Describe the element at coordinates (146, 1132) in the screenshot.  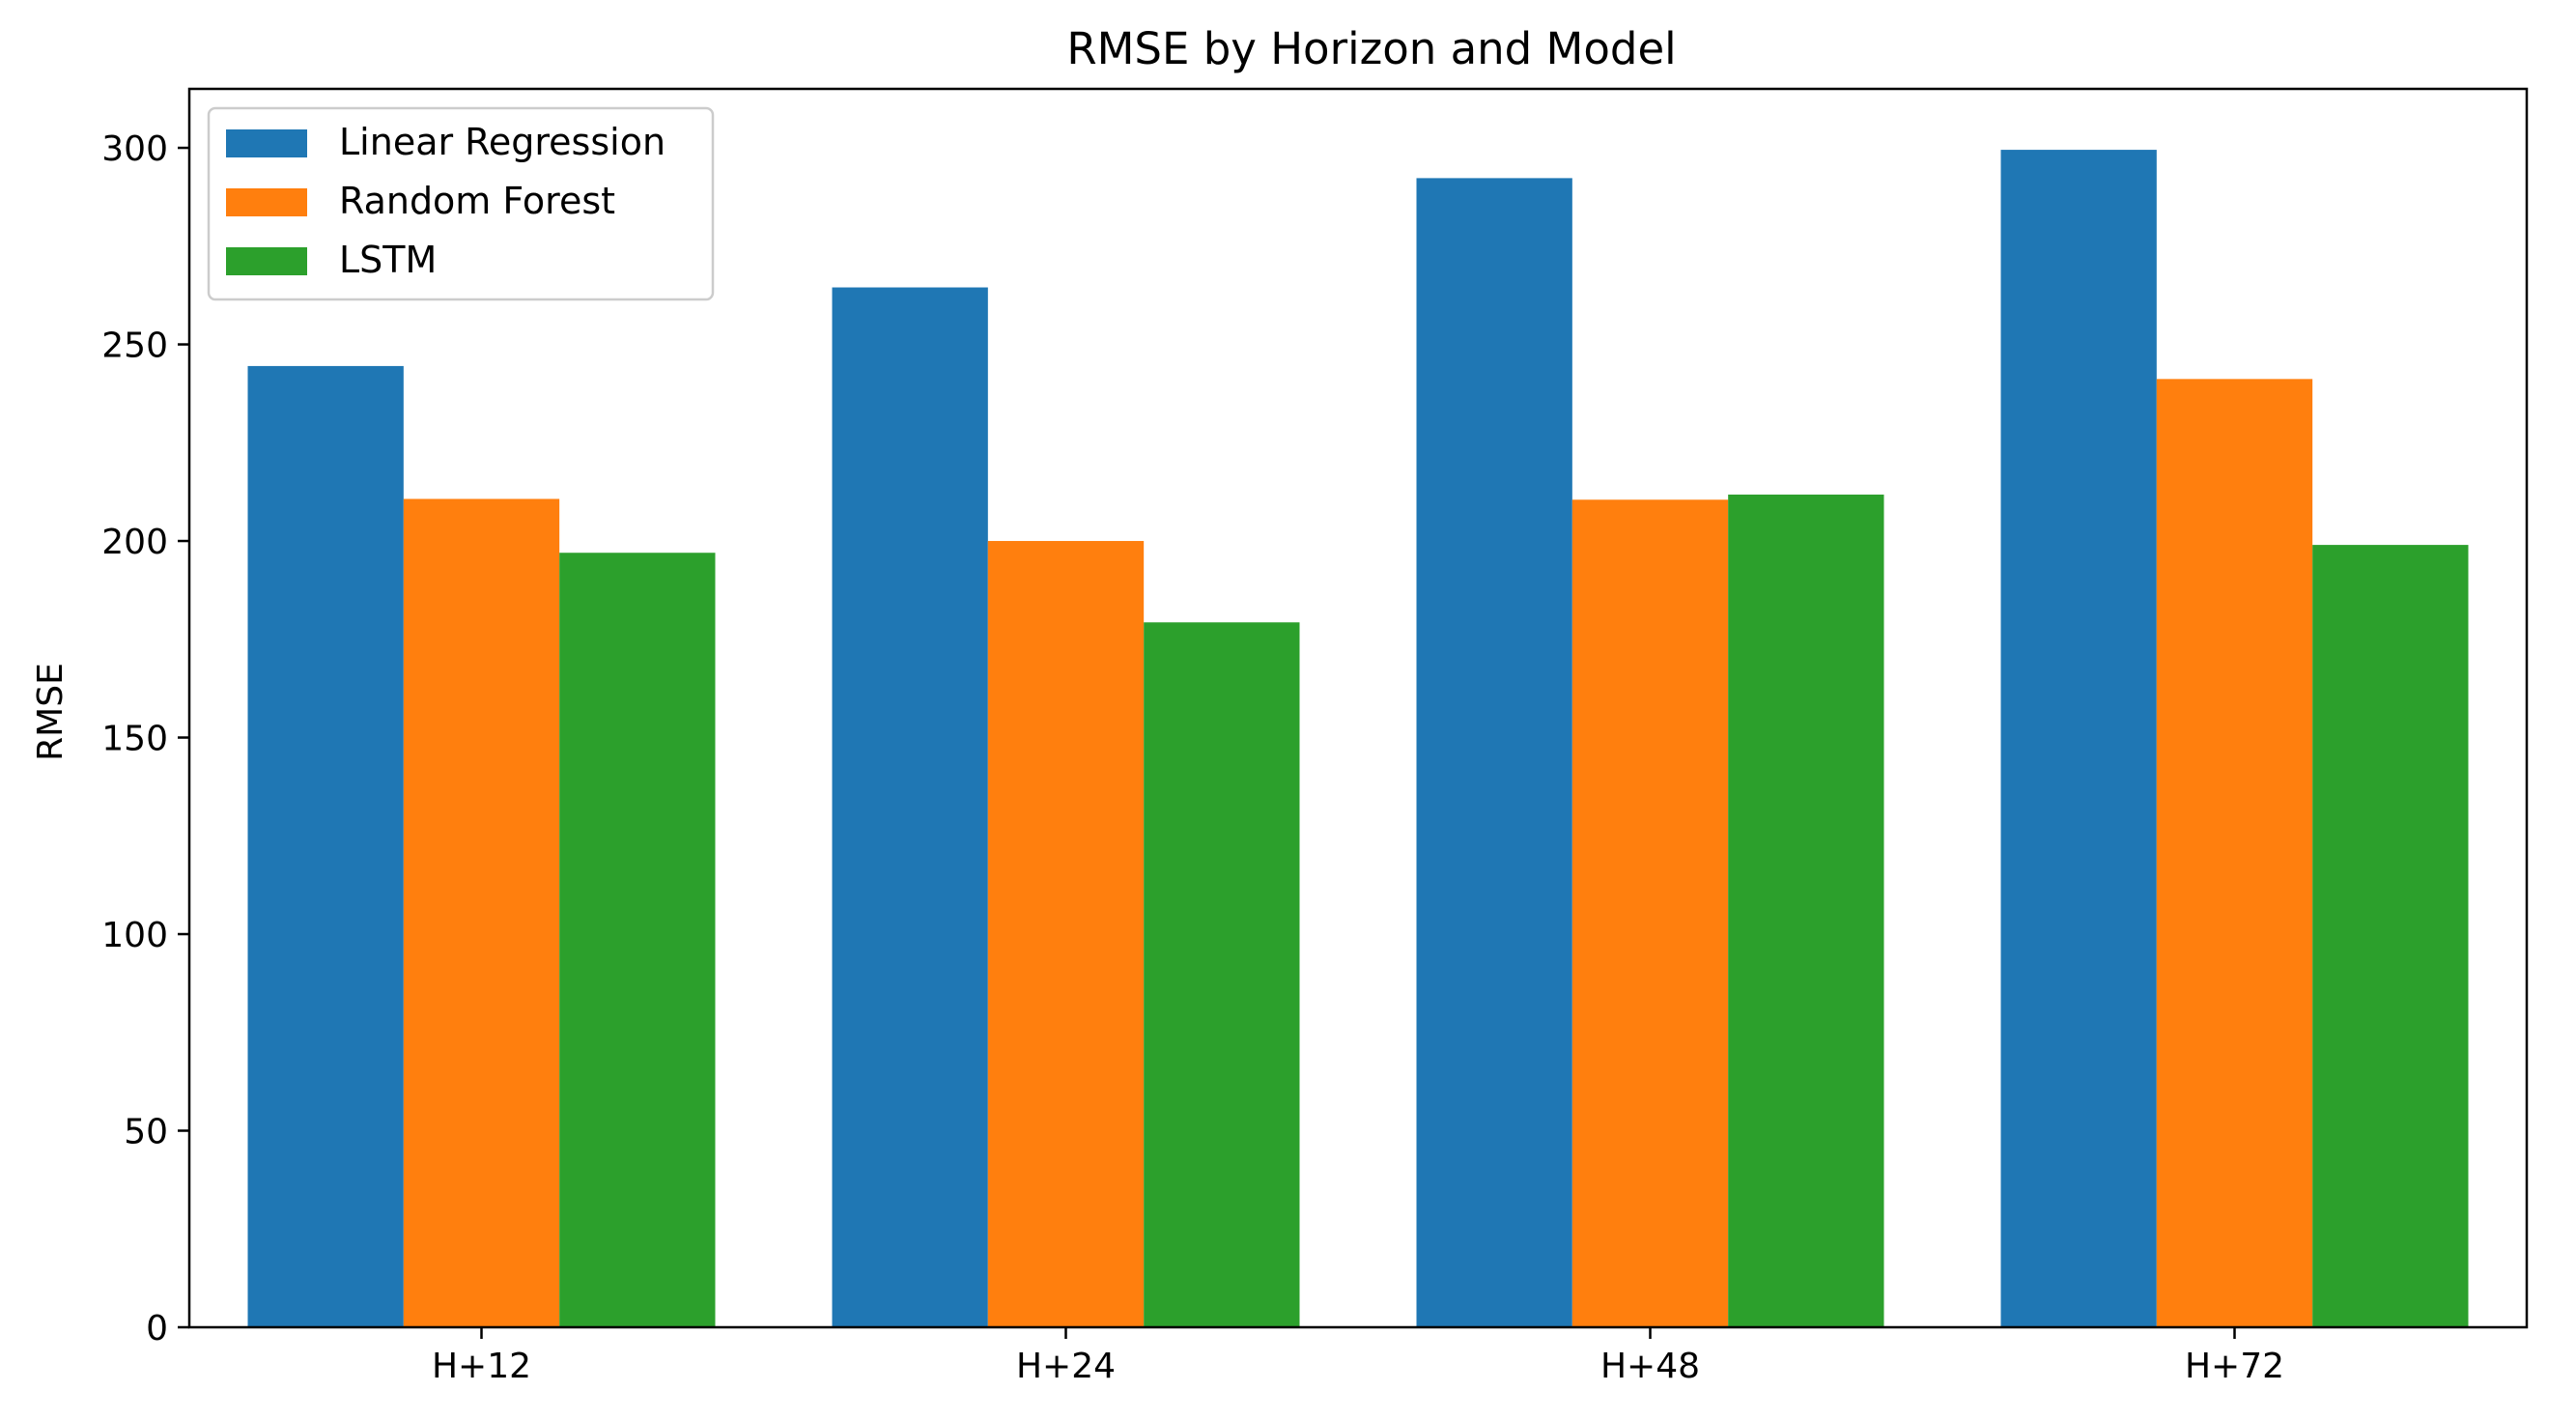
I see `y-tick-label: 50` at that location.